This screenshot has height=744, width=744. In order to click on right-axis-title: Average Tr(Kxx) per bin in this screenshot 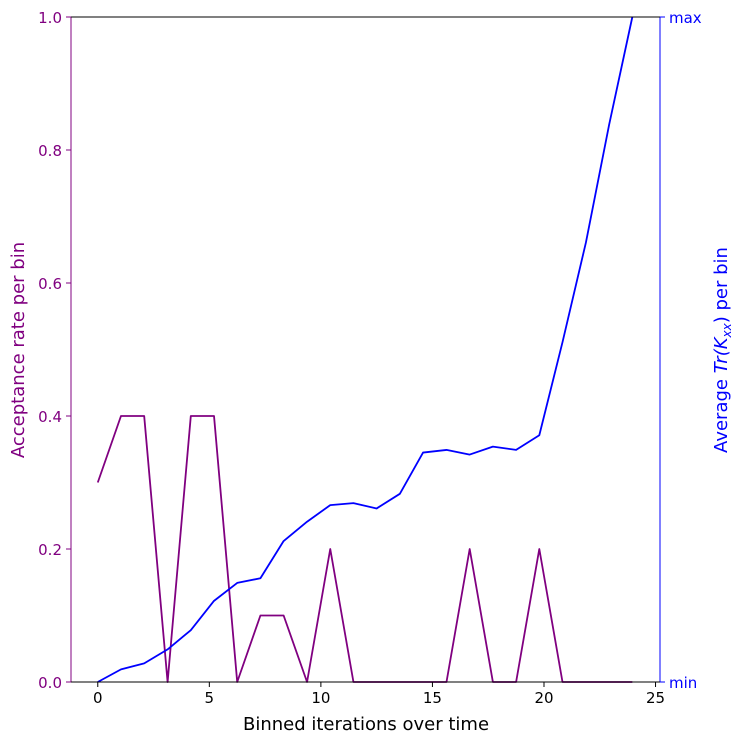, I will do `click(722, 350)`.